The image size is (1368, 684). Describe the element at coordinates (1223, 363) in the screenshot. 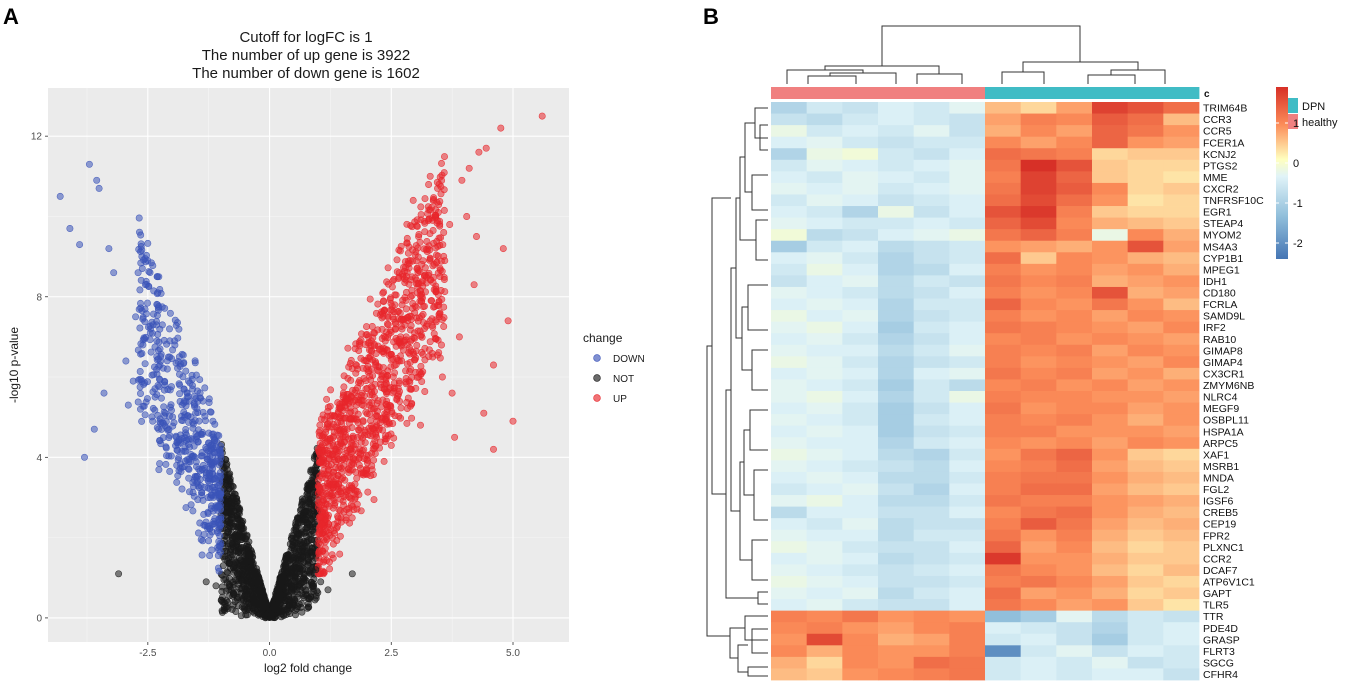

I see `gene-label: GIMAP4` at that location.